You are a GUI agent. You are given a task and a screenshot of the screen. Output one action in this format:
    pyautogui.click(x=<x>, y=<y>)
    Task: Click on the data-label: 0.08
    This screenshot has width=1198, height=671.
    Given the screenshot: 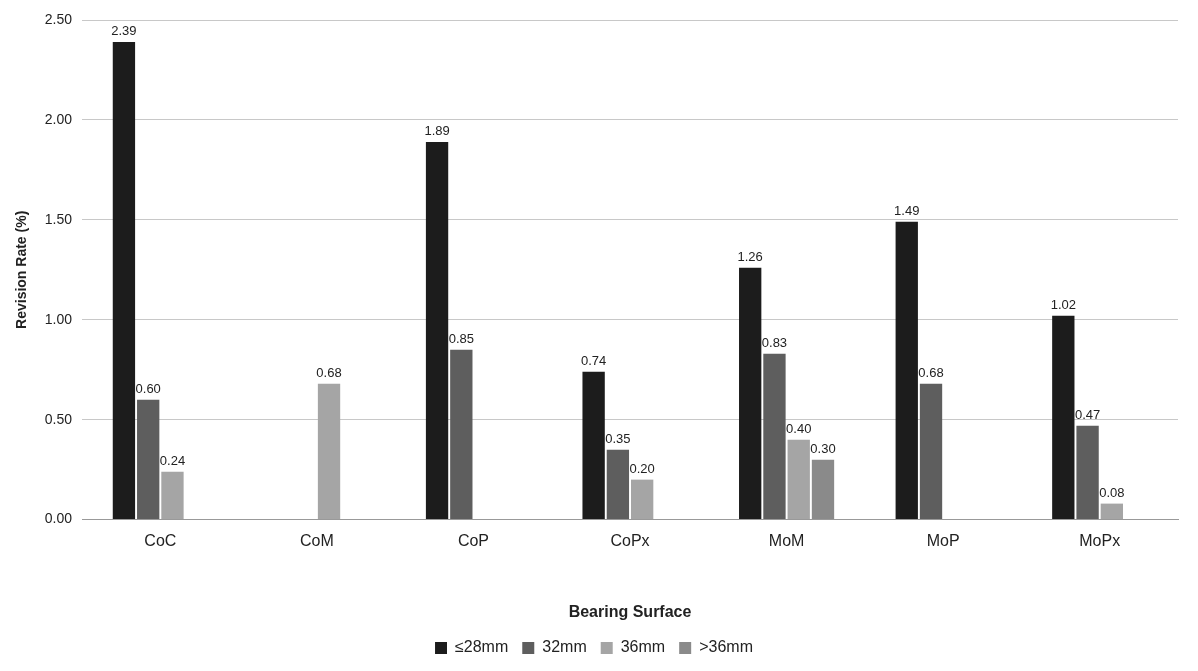 What is the action you would take?
    pyautogui.click(x=1112, y=492)
    